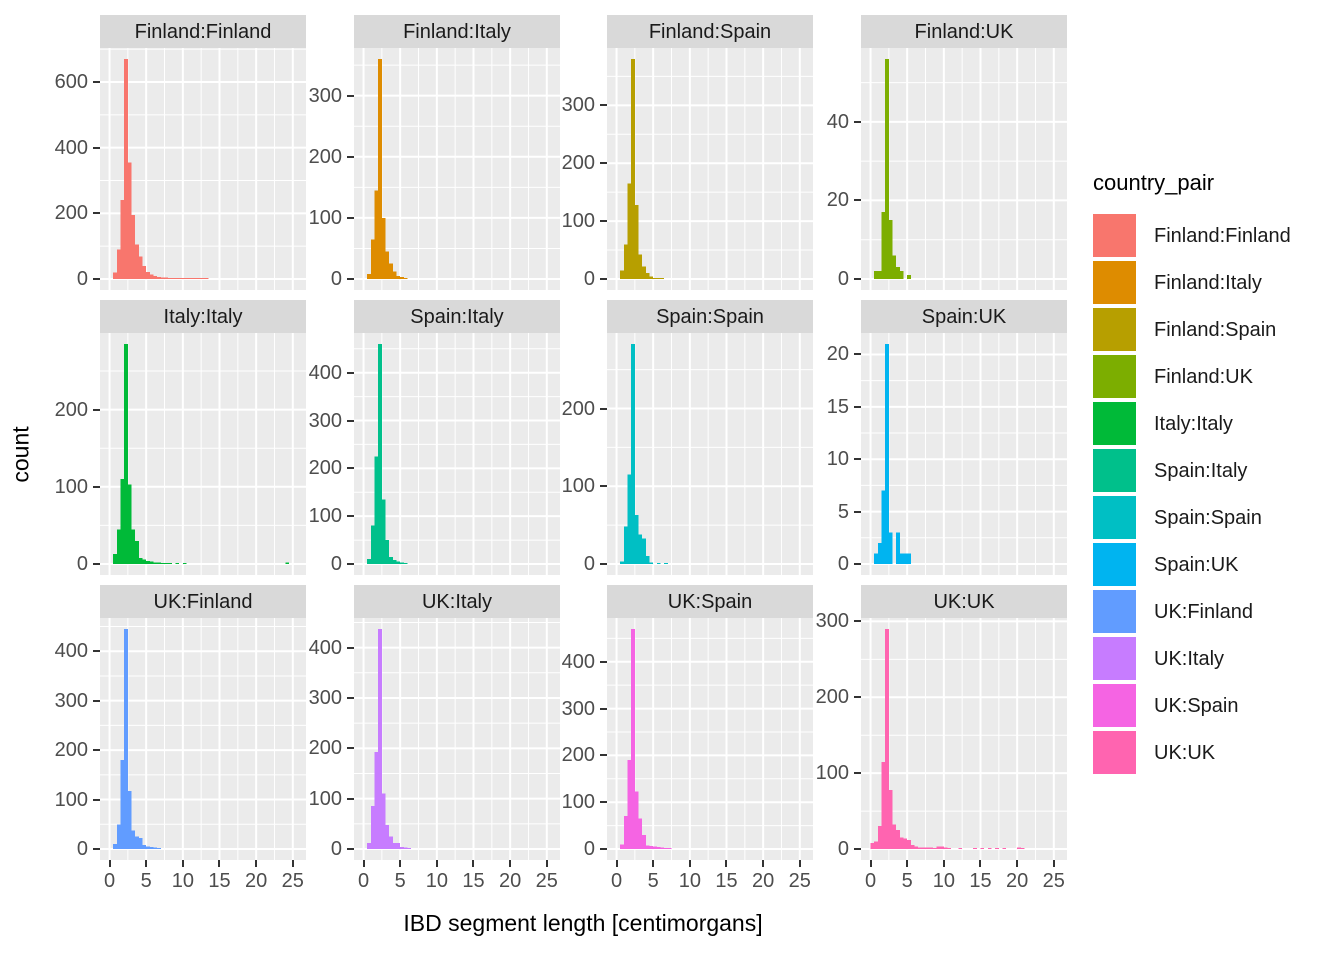 This screenshot has height=960, width=1344. What do you see at coordinates (256, 881) in the screenshot?
I see `x-tick-label: 20` at bounding box center [256, 881].